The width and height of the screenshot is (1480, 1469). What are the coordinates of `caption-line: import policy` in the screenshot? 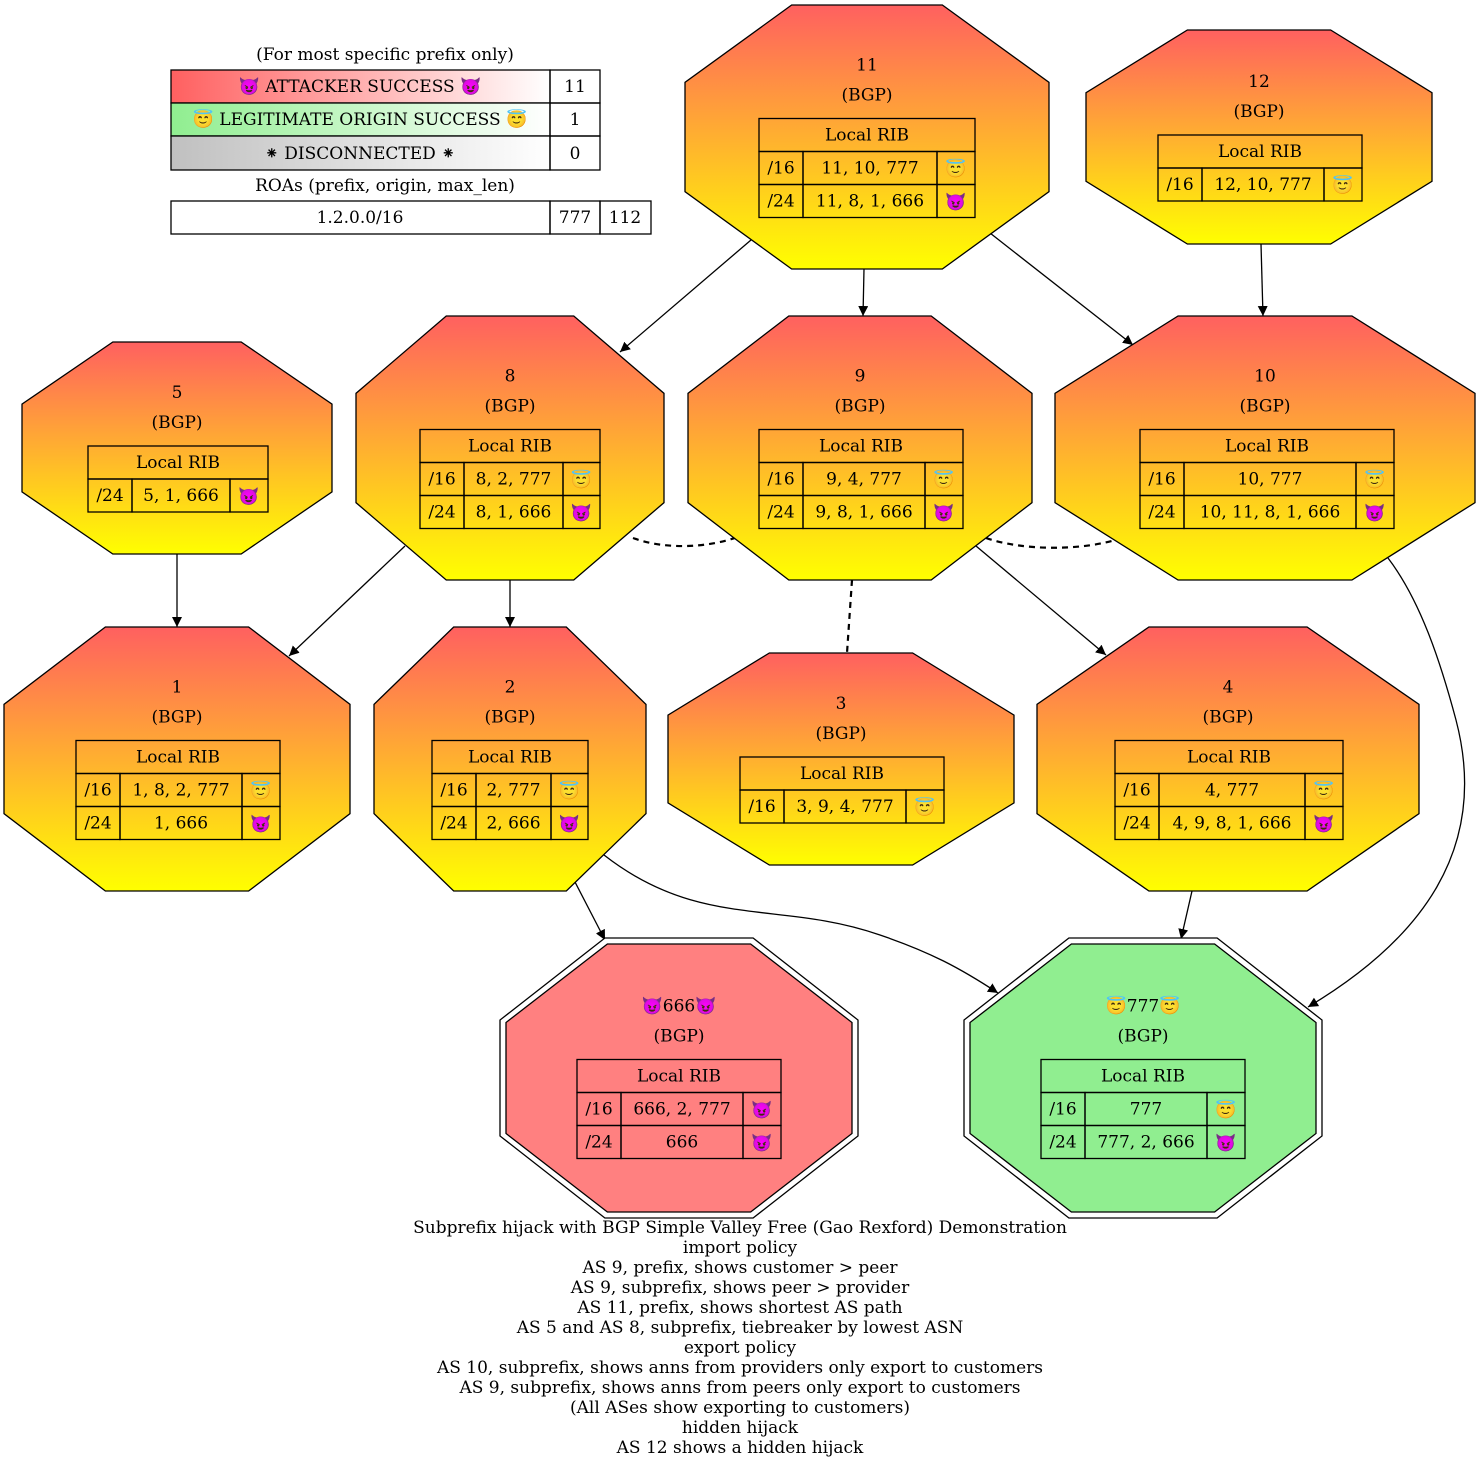 It's located at (740, 1248).